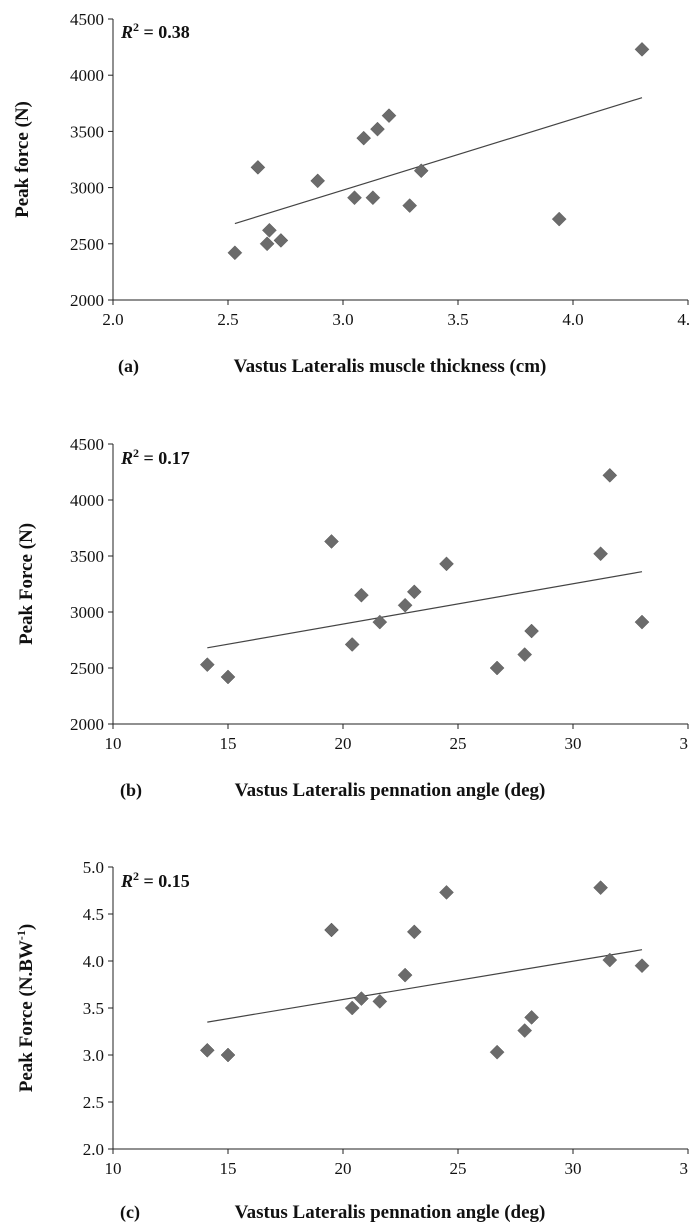 This screenshot has width=689, height=1232. I want to click on r-squared-label: R2 = 0.15, so click(155, 880).